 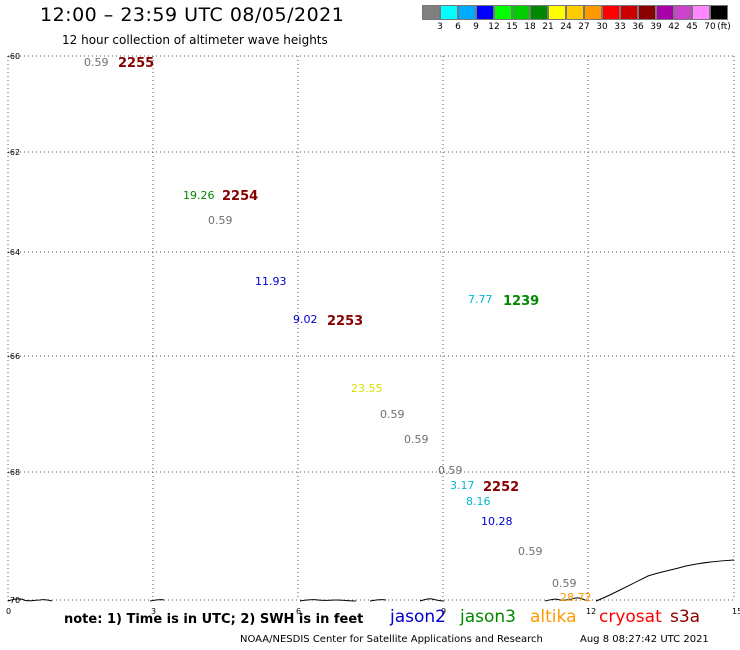 What do you see at coordinates (521, 301) in the screenshot?
I see `pass-label: 1239` at bounding box center [521, 301].